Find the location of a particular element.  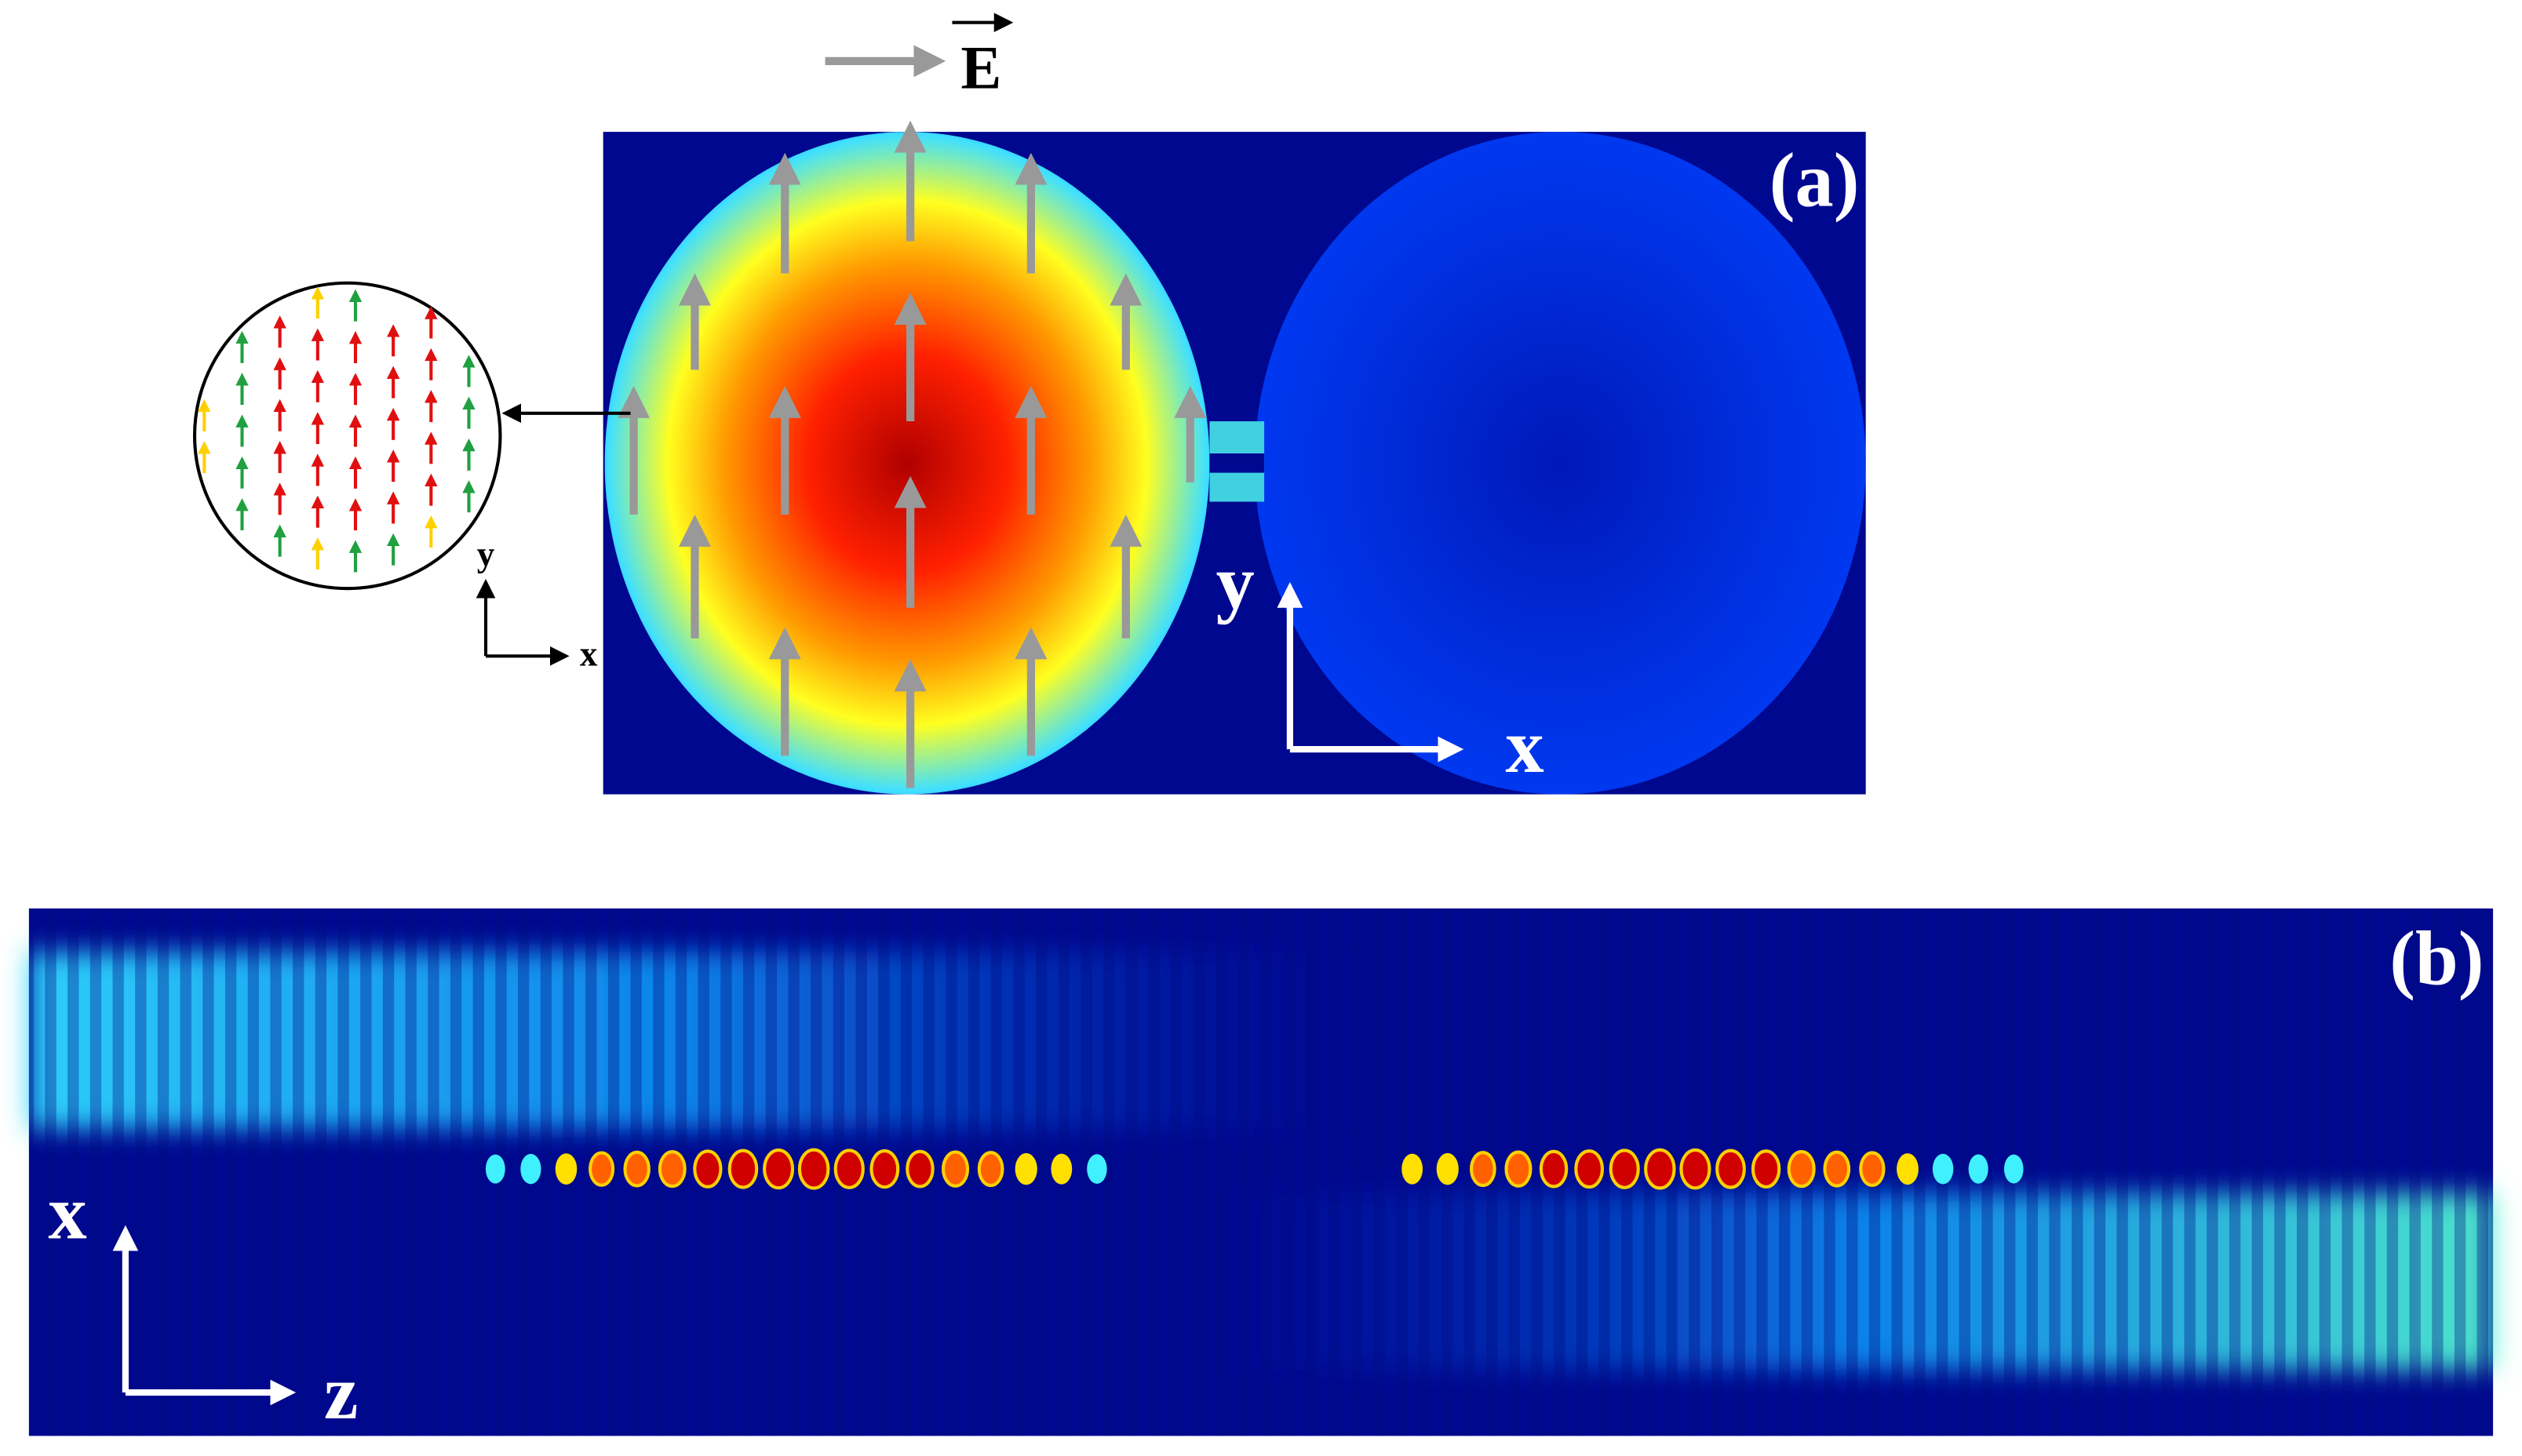

inset-arrows is located at coordinates (337, 429).